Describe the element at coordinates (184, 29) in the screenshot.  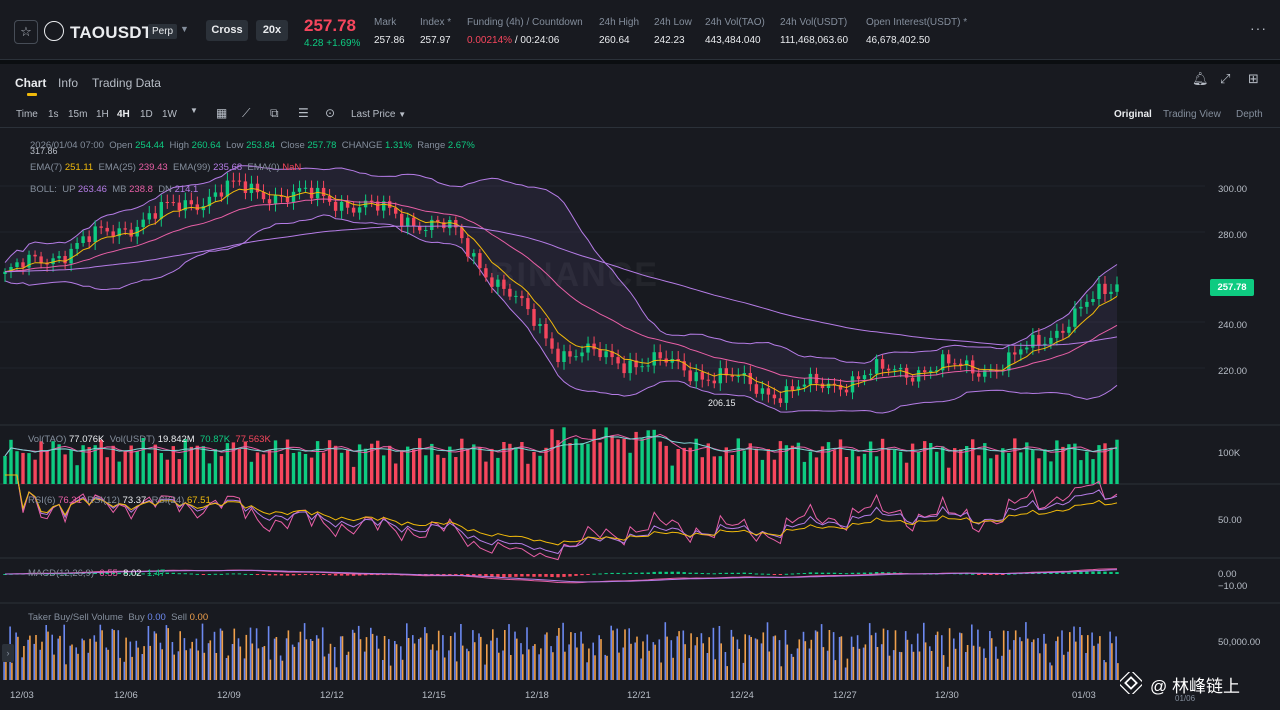
I see `symbol-dropdown-chevron-icon: ▼` at that location.